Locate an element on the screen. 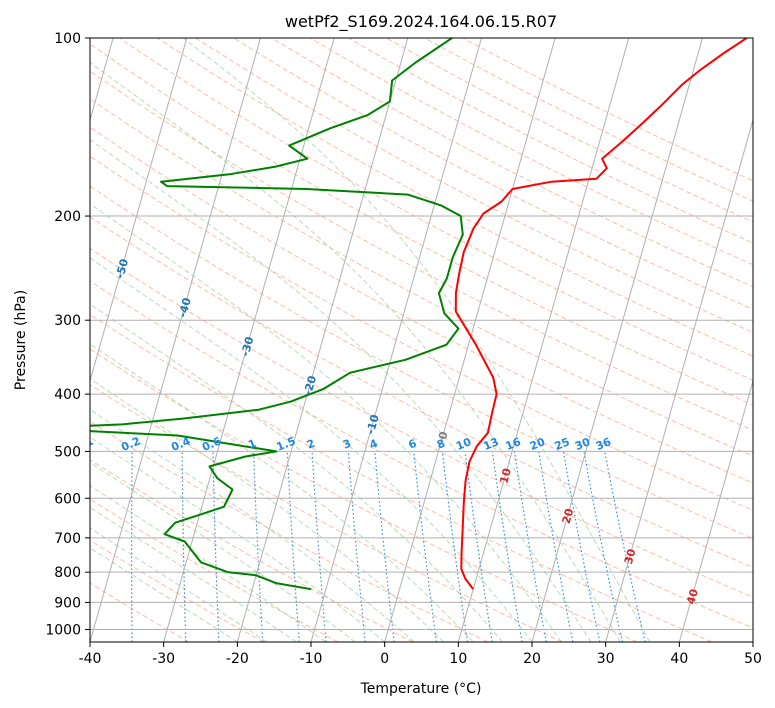 The image size is (775, 708). x-tick-label: 30 is located at coordinates (606, 659).